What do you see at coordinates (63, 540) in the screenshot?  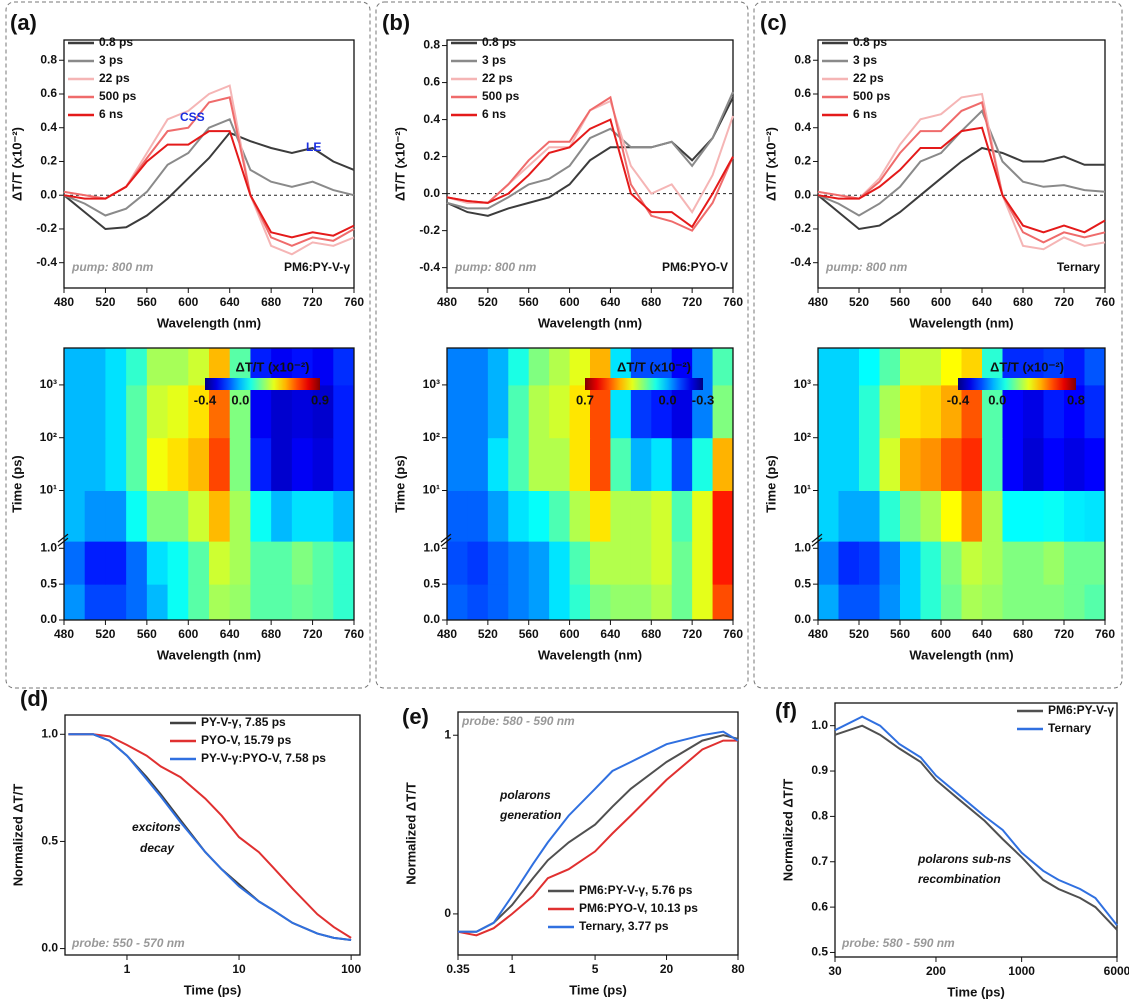 I see `axis-break` at bounding box center [63, 540].